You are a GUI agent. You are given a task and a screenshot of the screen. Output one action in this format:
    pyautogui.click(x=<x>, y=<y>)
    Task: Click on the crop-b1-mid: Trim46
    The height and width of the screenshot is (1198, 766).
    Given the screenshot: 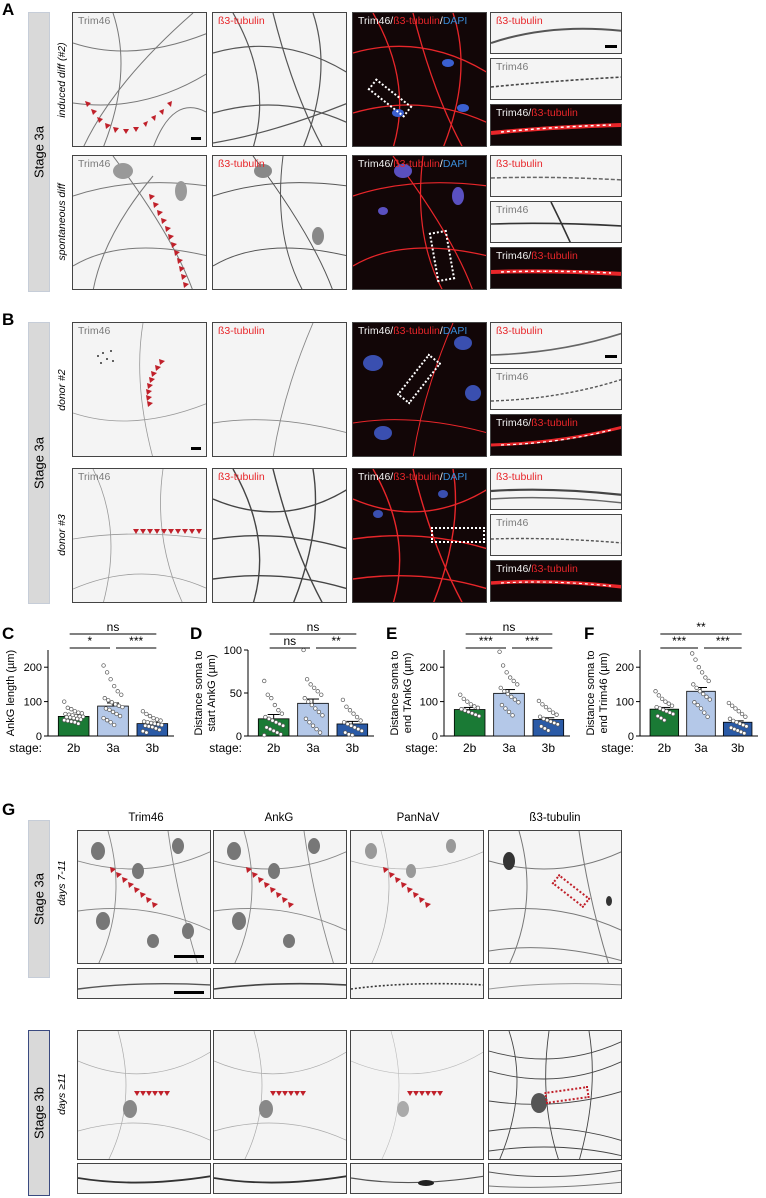 What is the action you would take?
    pyautogui.click(x=556, y=389)
    